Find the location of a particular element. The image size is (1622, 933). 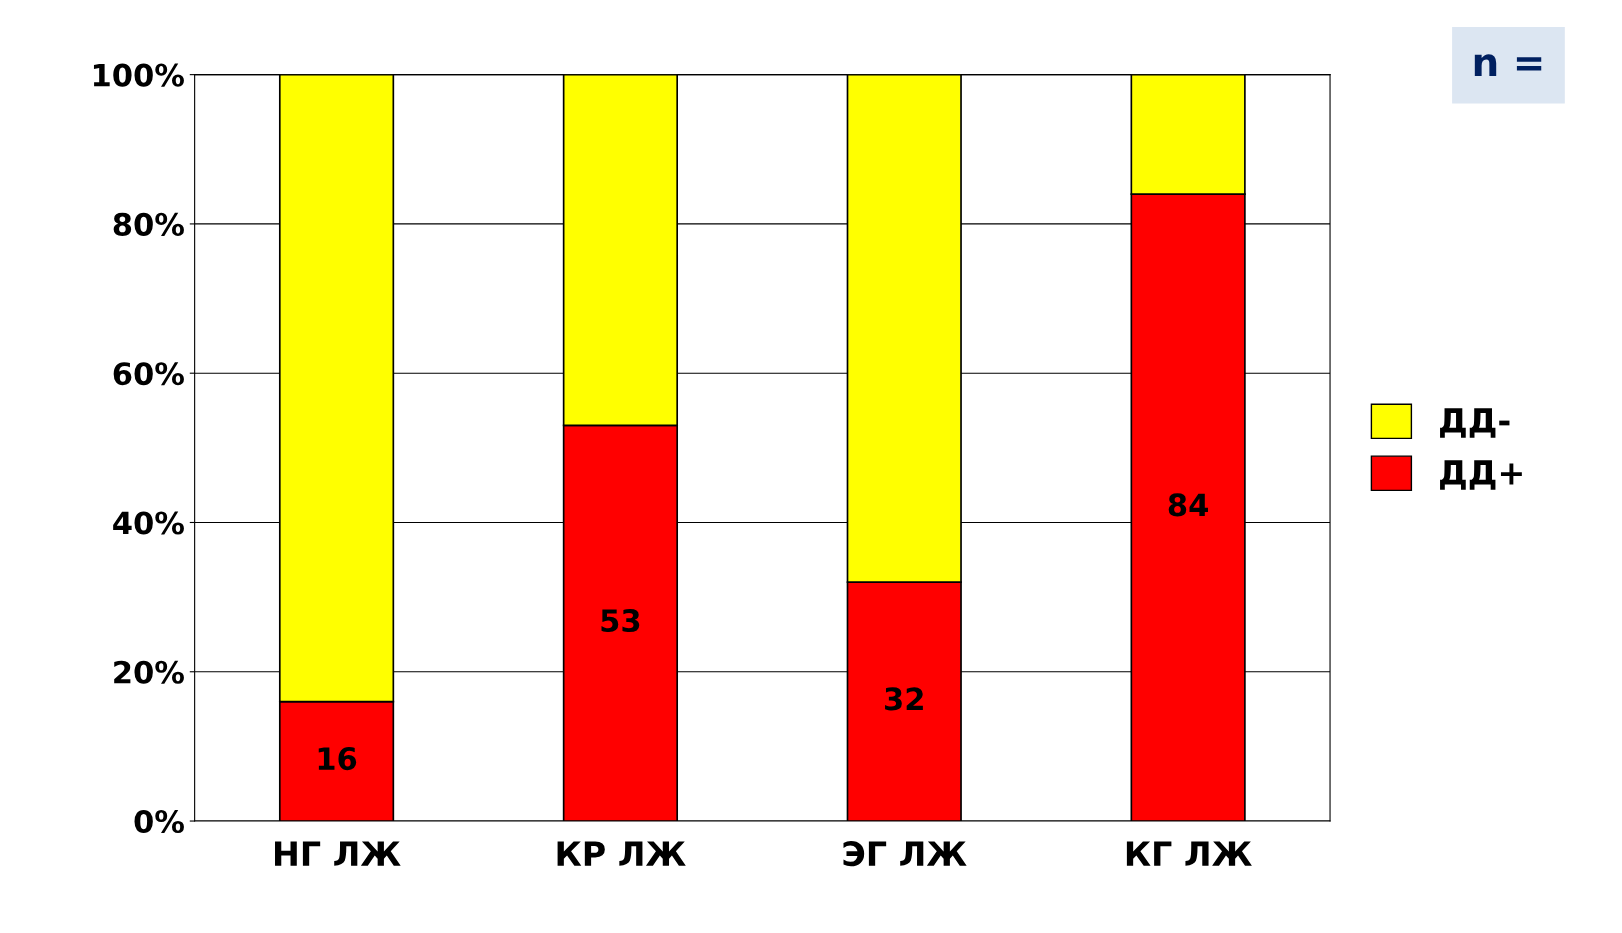

data-label: 84 is located at coordinates (1188, 505).